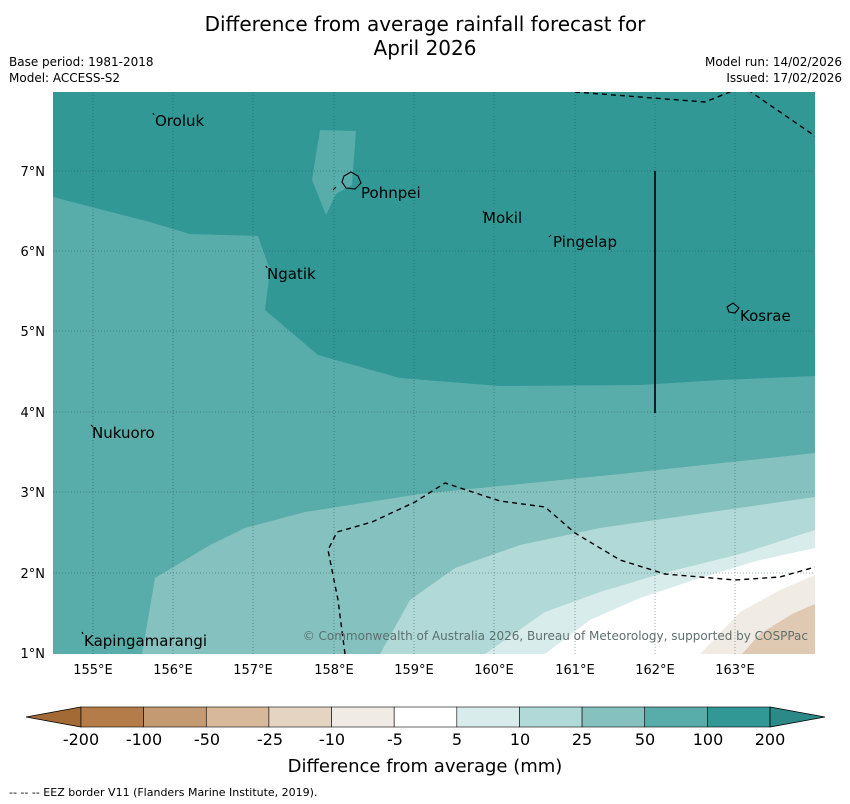 This screenshot has width=850, height=804. I want to click on pingelap-dot, so click(550, 236).